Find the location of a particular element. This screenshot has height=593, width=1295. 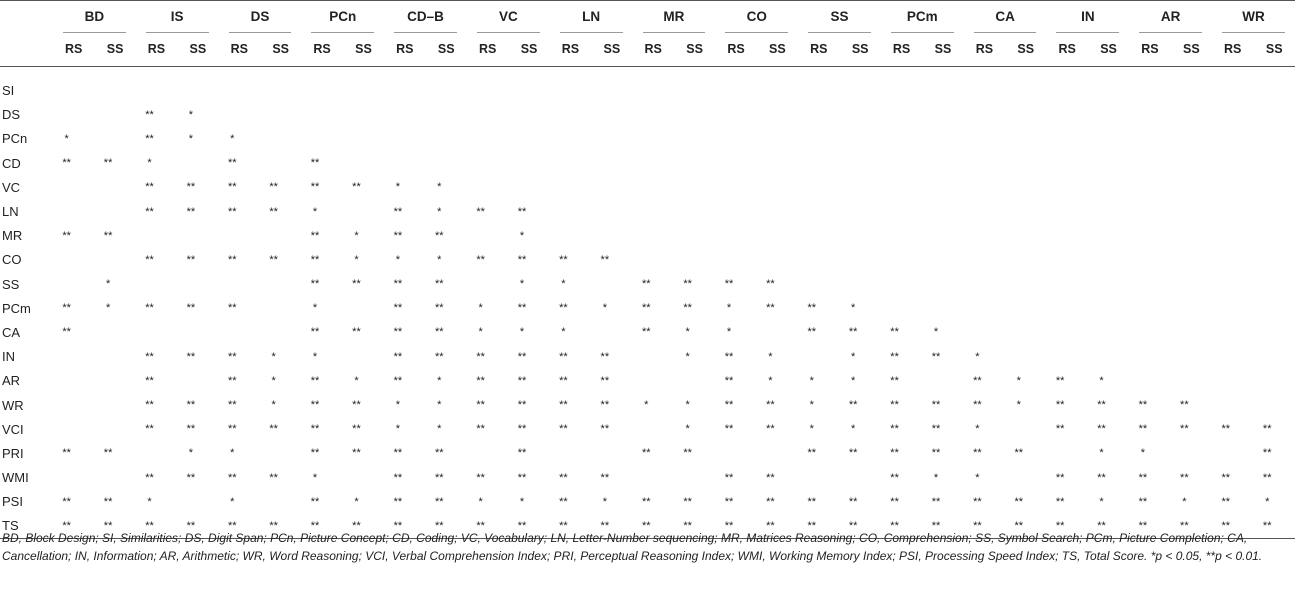

column-group-label: IS is located at coordinates (177, 17).